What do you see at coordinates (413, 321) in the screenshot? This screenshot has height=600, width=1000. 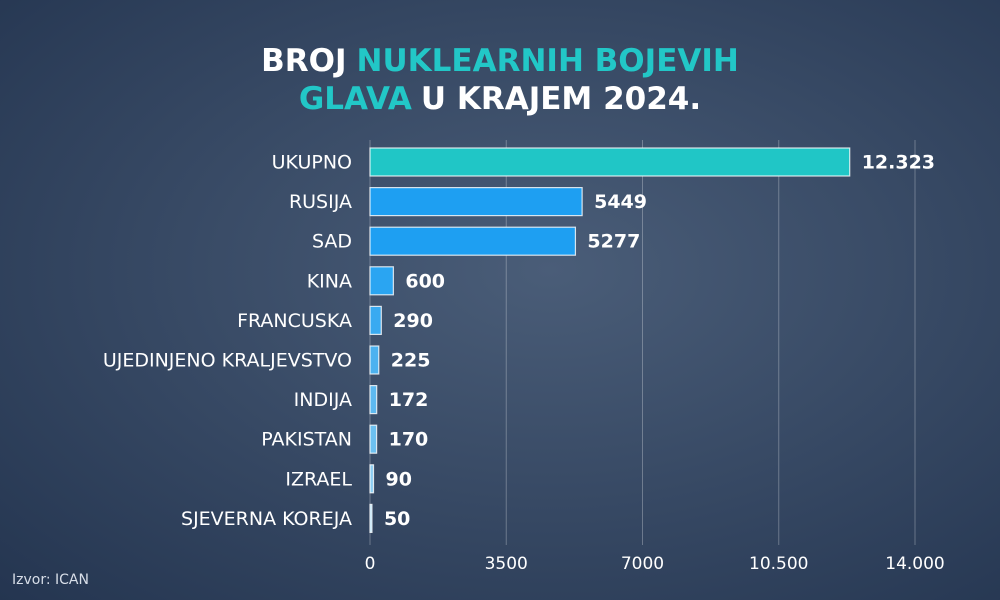 I see `value-label: 290` at bounding box center [413, 321].